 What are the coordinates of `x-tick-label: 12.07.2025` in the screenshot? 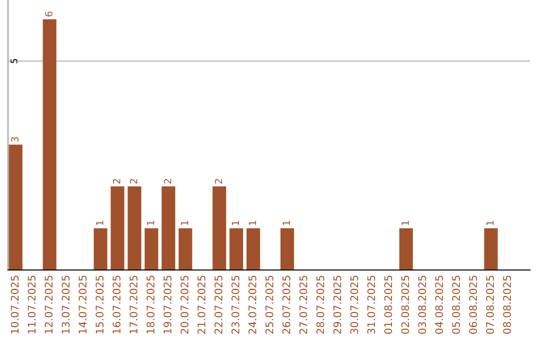 It's located at (48, 305).